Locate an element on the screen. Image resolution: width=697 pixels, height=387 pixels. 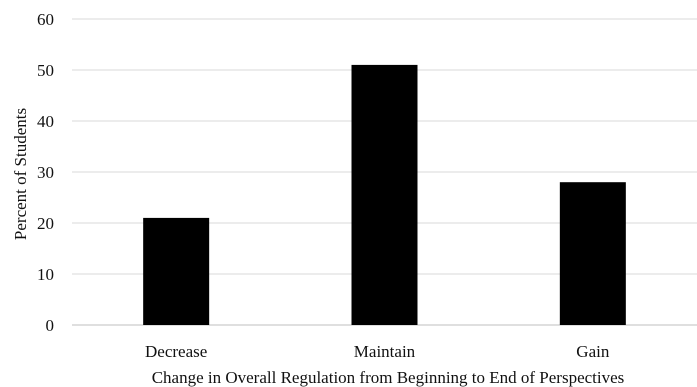
y-axis-tick-labels: 0 10 20 30 40 50 60 is located at coordinates (45, 172).